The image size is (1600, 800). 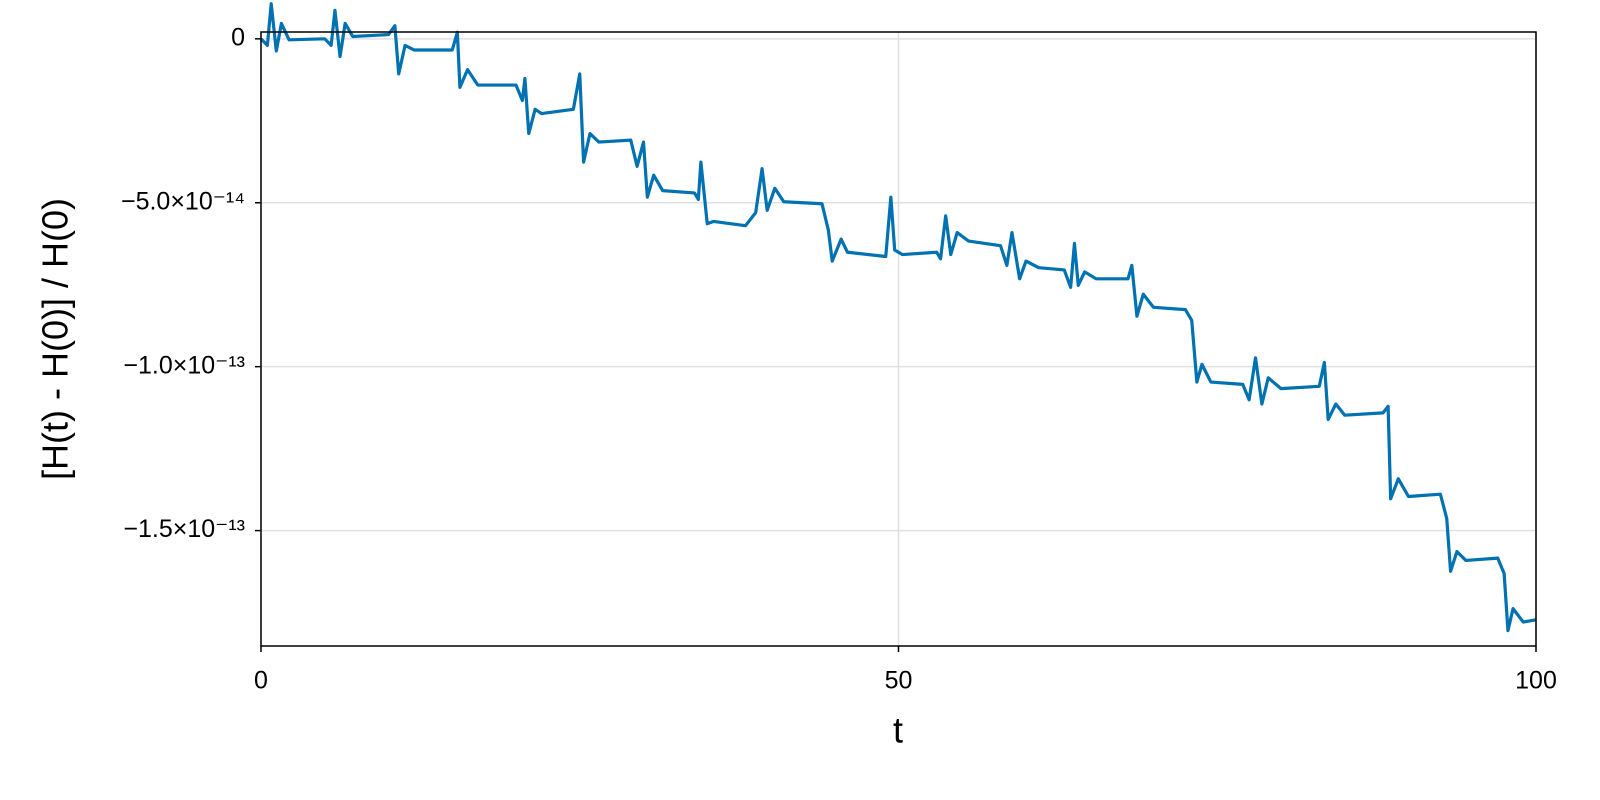 What do you see at coordinates (184, 365) in the screenshot?
I see `y-tick-label: −1.0×10⁻¹³` at bounding box center [184, 365].